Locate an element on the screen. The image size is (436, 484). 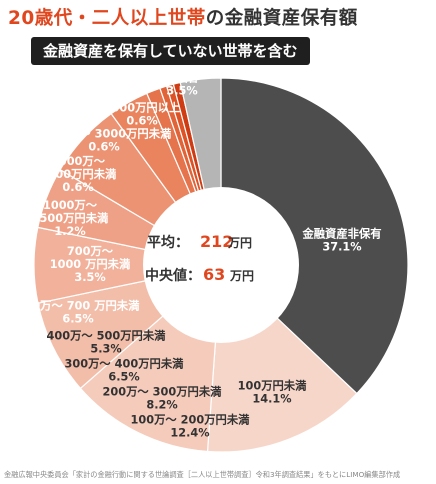
slice-percent: 5.3% is located at coordinates (105, 349).